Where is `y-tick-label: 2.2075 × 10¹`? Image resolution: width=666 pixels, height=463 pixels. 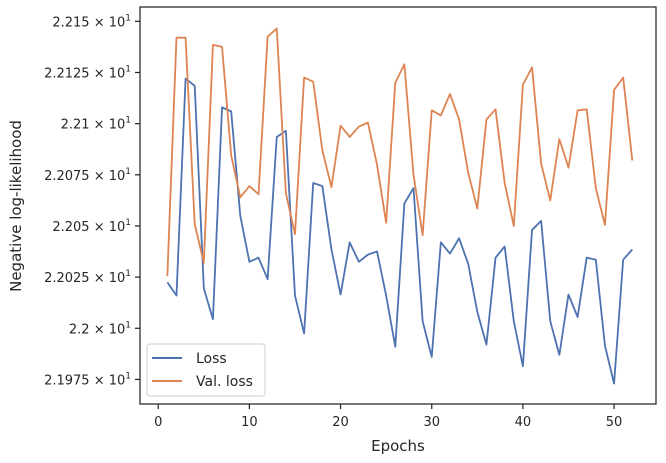
y-tick-label: 2.2075 × 10¹ is located at coordinates (87, 175).